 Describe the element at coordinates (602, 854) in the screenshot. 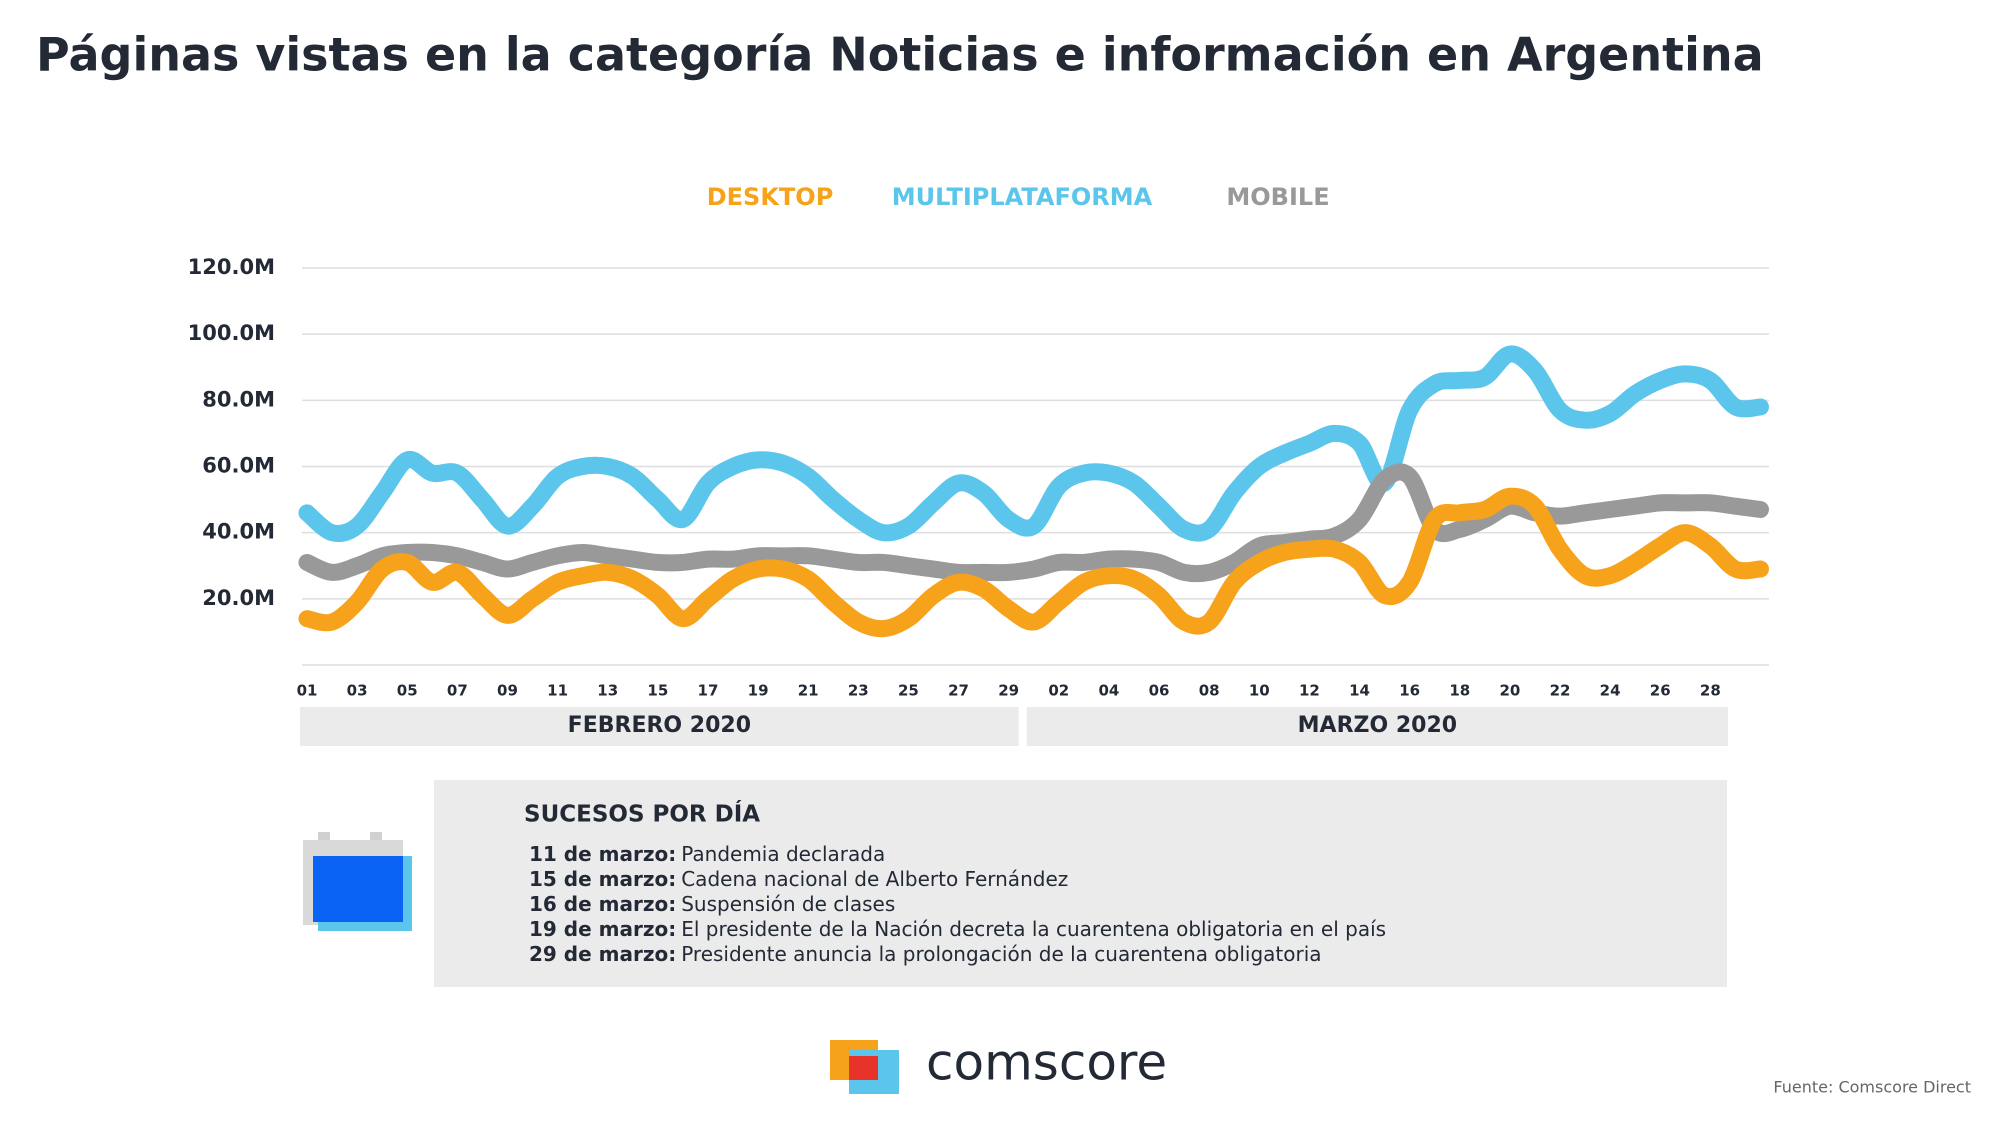

I see `event-date: 11 de marzo:` at that location.